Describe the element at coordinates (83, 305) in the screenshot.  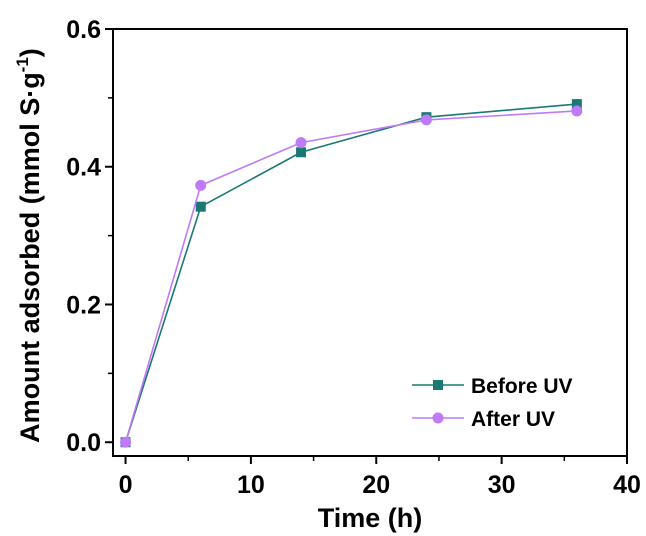
I see `y-tick-label: 0.2` at that location.